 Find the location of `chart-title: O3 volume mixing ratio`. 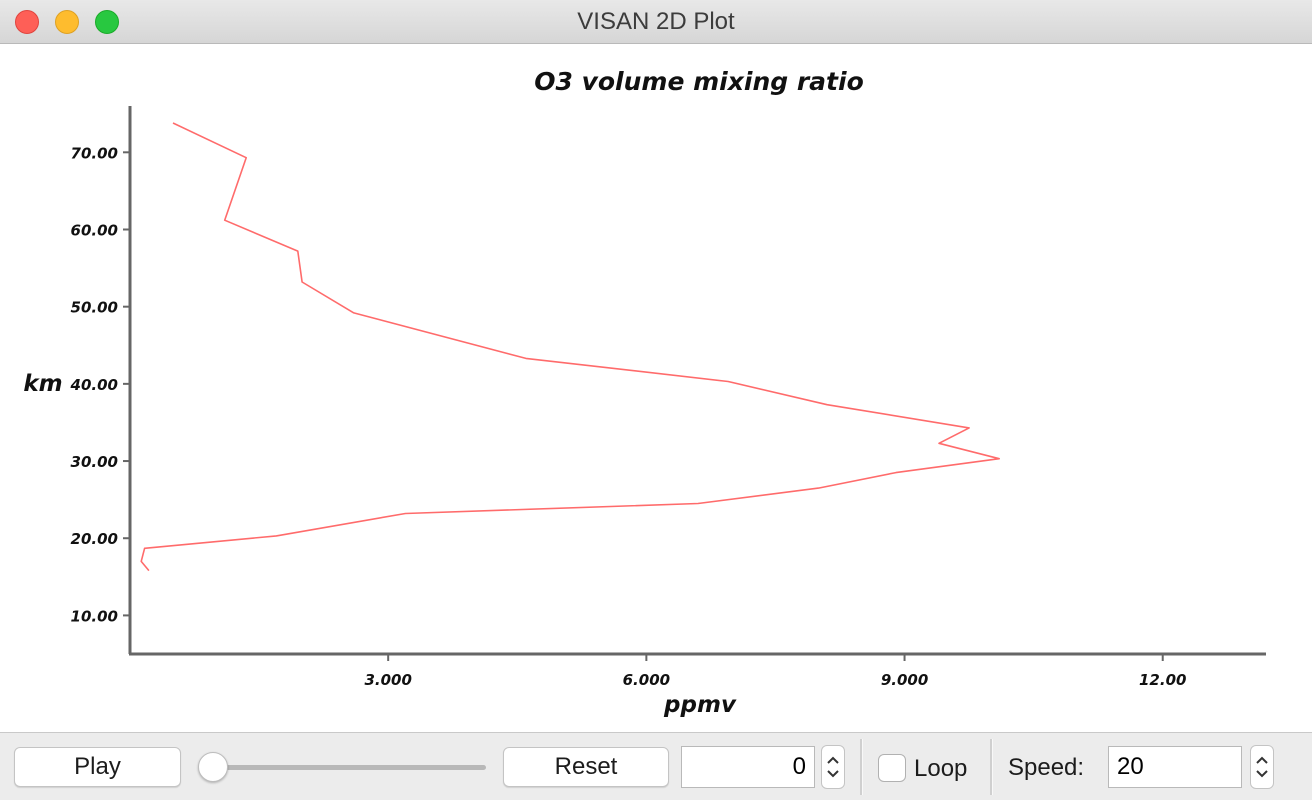

chart-title: O3 volume mixing ratio is located at coordinates (699, 81).